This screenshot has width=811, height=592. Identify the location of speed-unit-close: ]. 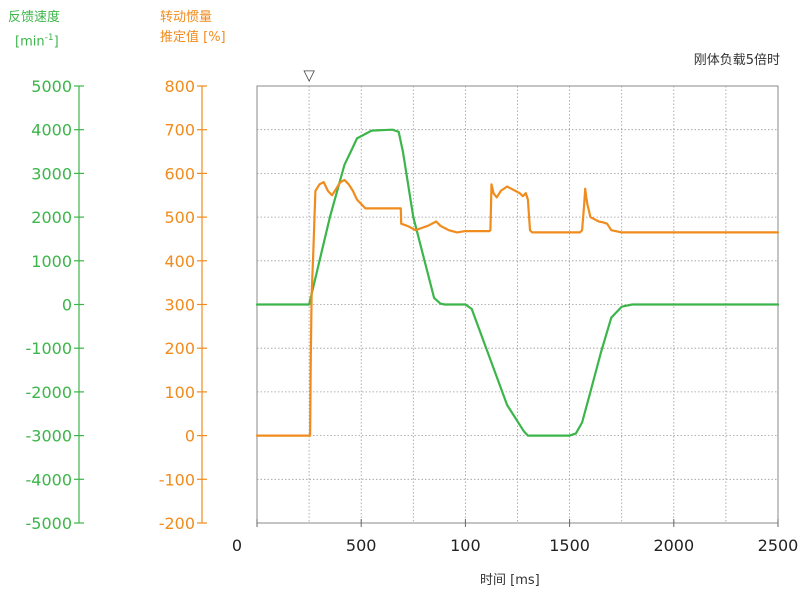
(56, 41).